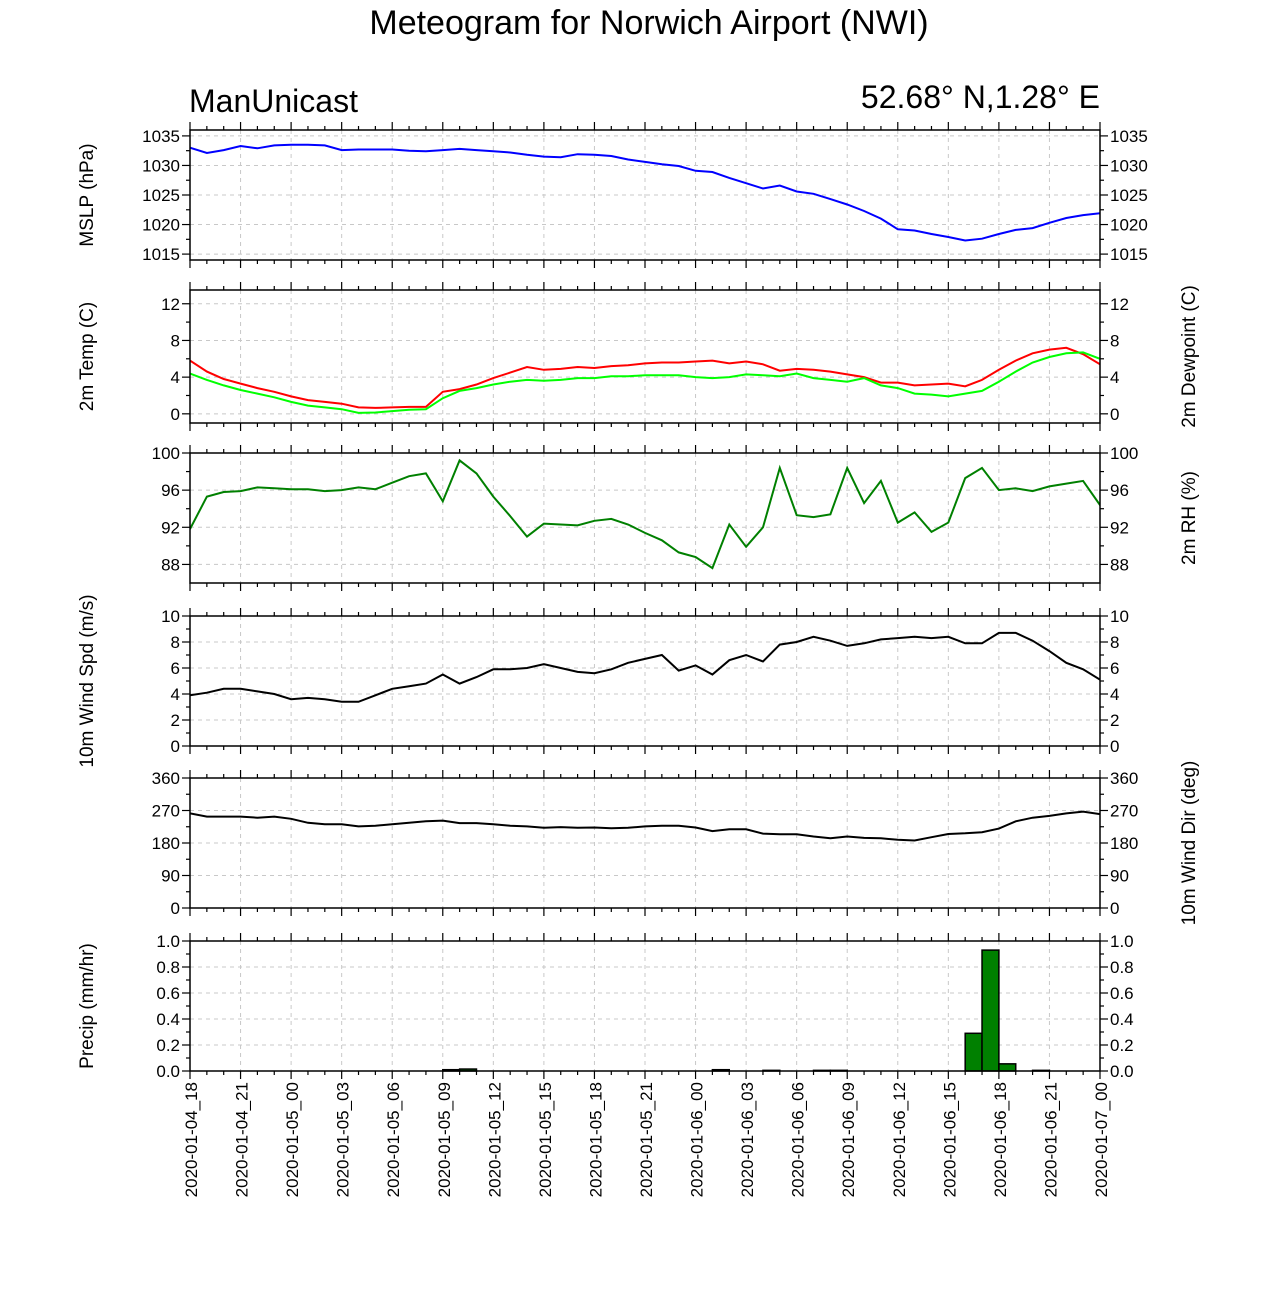  Describe the element at coordinates (697, 1139) in the screenshot. I see `x-tick-label: 2020-01-06_00` at that location.